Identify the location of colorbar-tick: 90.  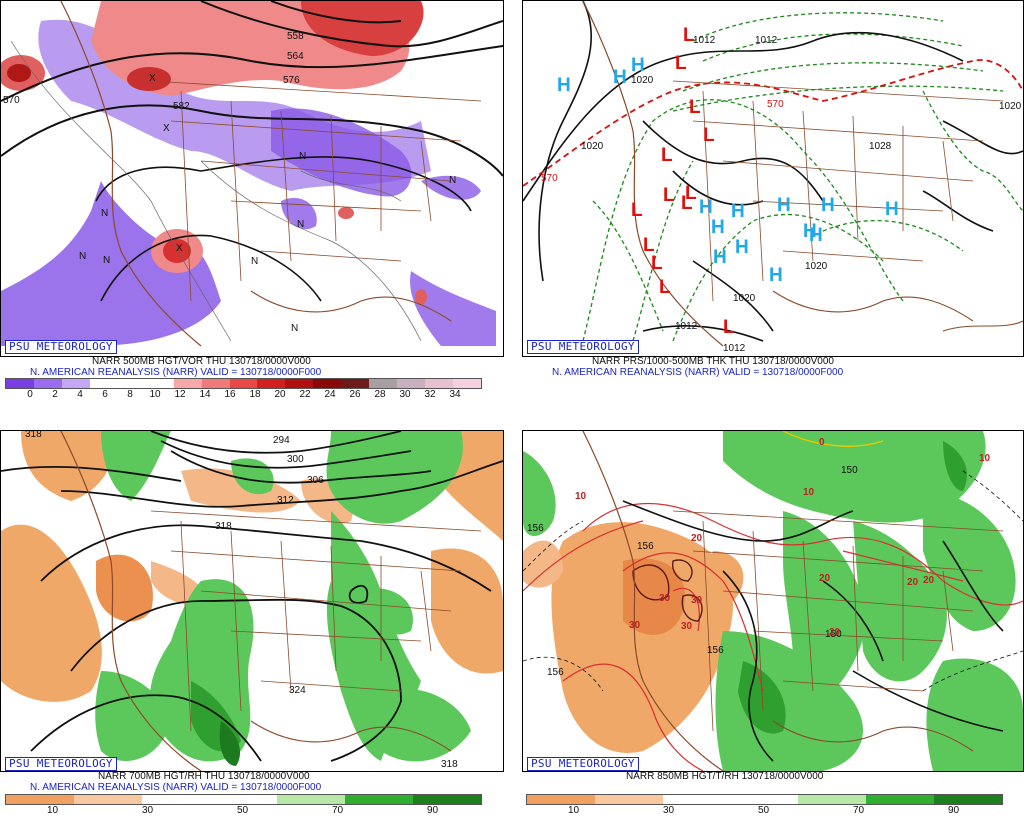
(953, 810).